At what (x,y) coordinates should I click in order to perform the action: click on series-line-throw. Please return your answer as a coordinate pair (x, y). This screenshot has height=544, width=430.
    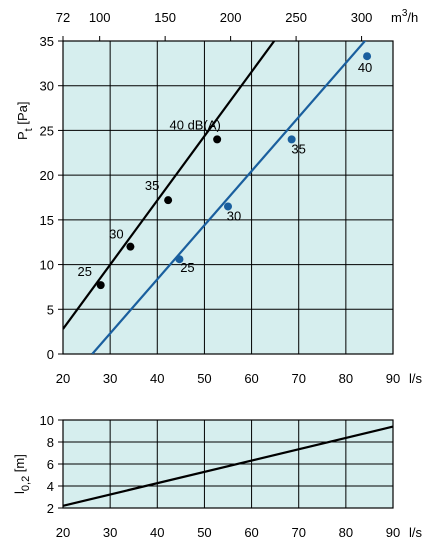
    Looking at the image, I should click on (228, 466).